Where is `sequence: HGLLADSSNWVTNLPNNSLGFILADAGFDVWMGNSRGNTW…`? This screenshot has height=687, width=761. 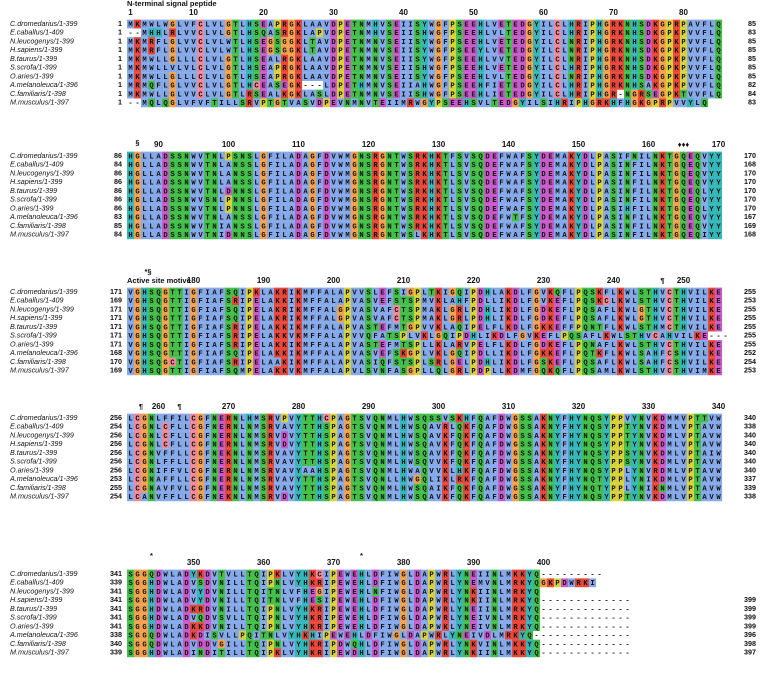 sequence: HGLLADSSNWVTNLPNNSLGFILADAGFDVWMGNSRGNTW… is located at coordinates (424, 210).